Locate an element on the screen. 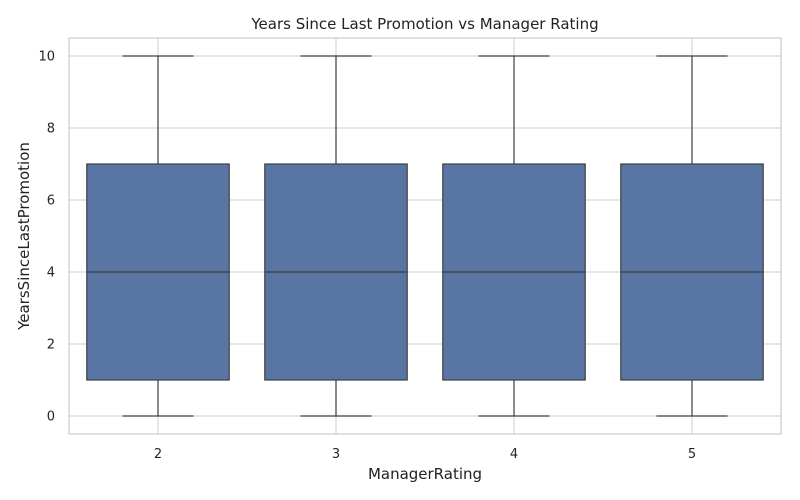  x-tick-label: 3 is located at coordinates (336, 454).